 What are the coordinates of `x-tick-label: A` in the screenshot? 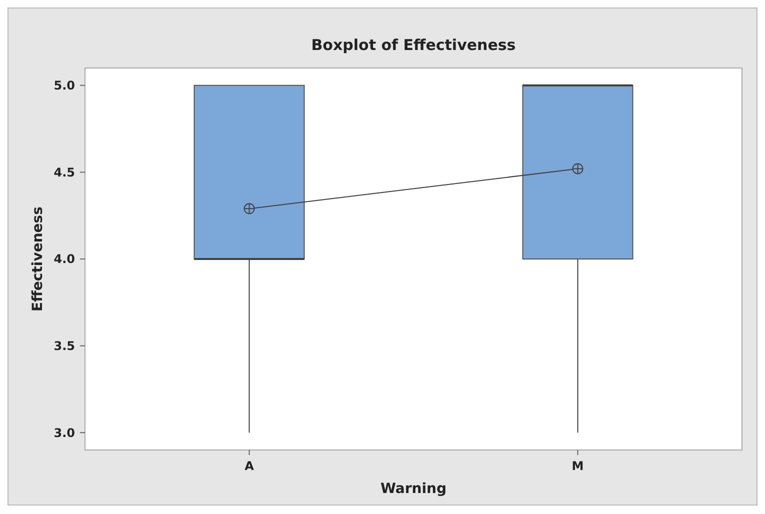 It's located at (249, 466).